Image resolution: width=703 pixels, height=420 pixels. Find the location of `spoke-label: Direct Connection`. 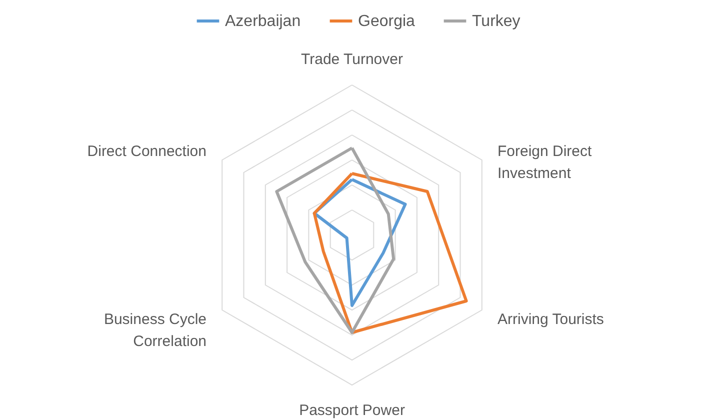

spoke-label: Direct Connection is located at coordinates (147, 151).